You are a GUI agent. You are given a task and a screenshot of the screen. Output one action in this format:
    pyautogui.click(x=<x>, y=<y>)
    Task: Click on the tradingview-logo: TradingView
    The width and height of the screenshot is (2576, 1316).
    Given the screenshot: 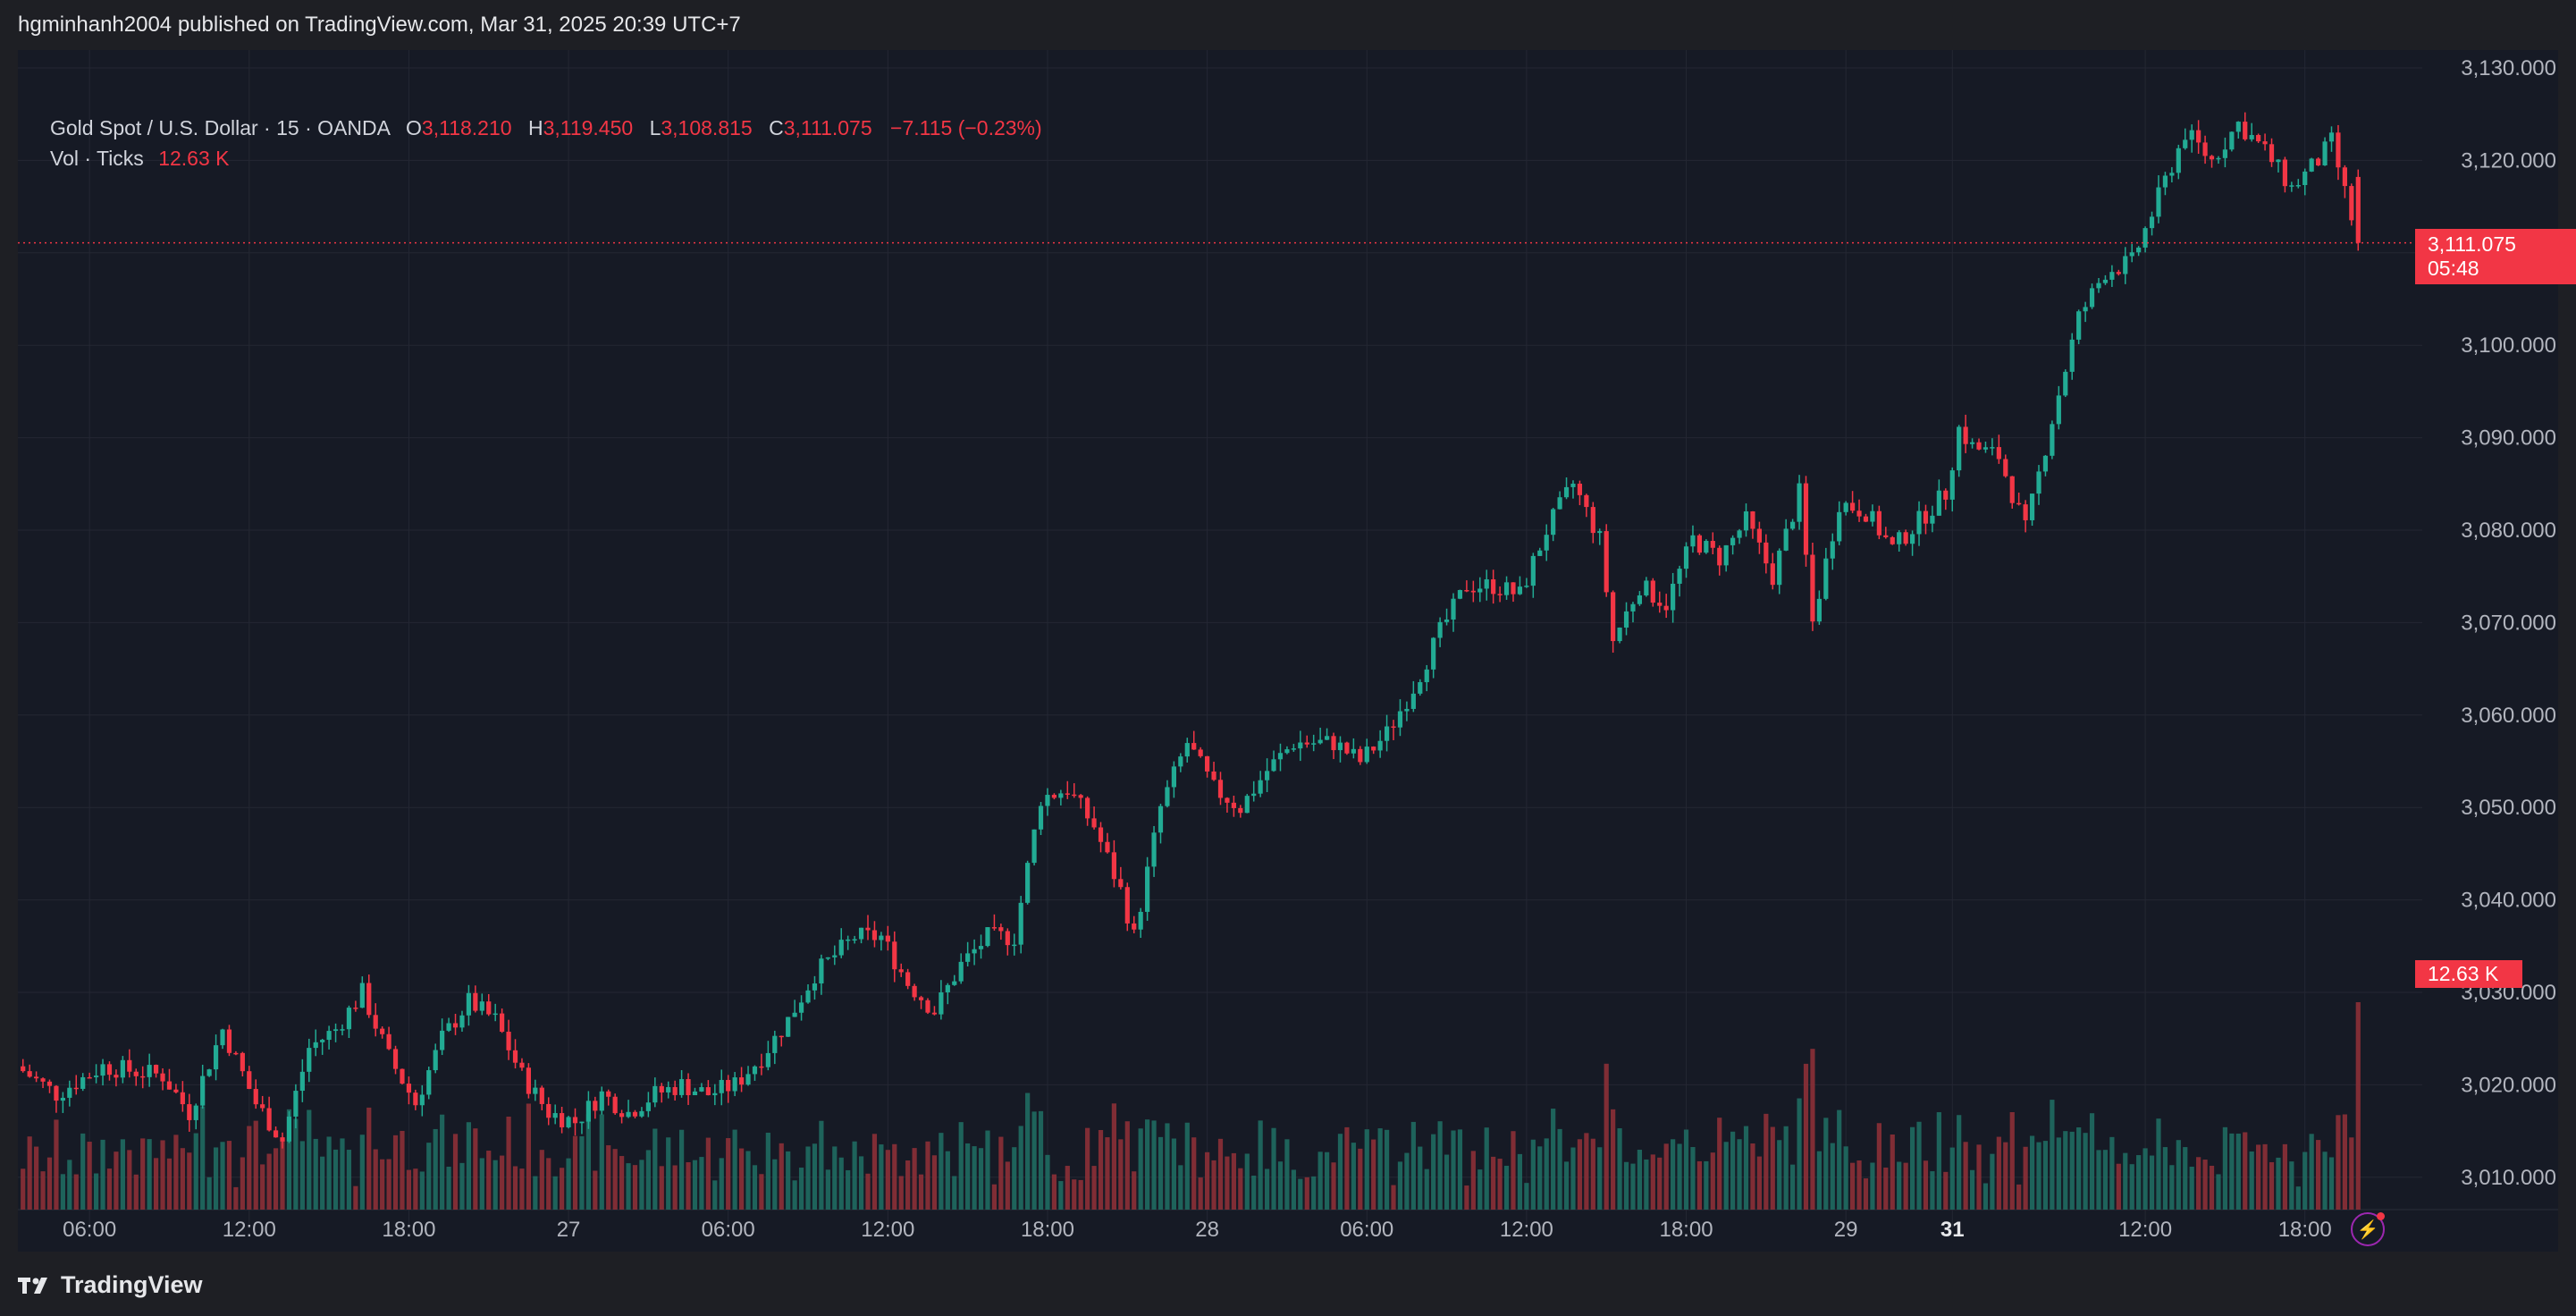 What is the action you would take?
    pyautogui.click(x=111, y=1285)
    